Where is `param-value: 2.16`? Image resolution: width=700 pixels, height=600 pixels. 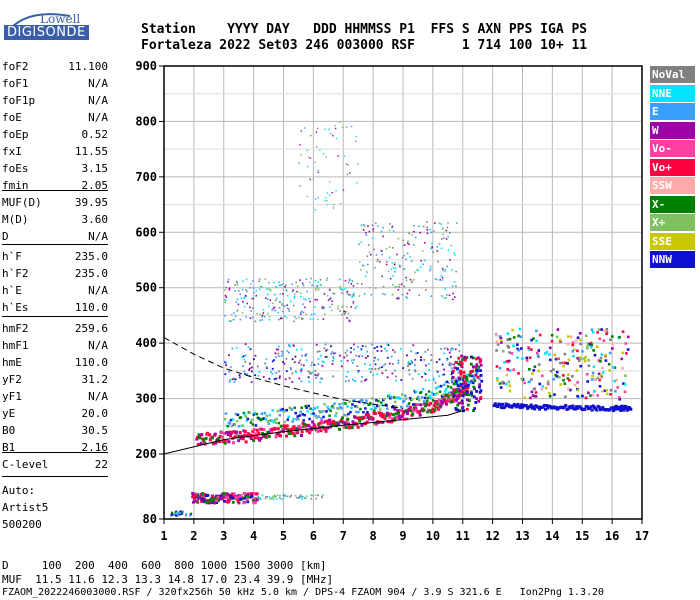 param-value: 2.16 is located at coordinates (95, 447).